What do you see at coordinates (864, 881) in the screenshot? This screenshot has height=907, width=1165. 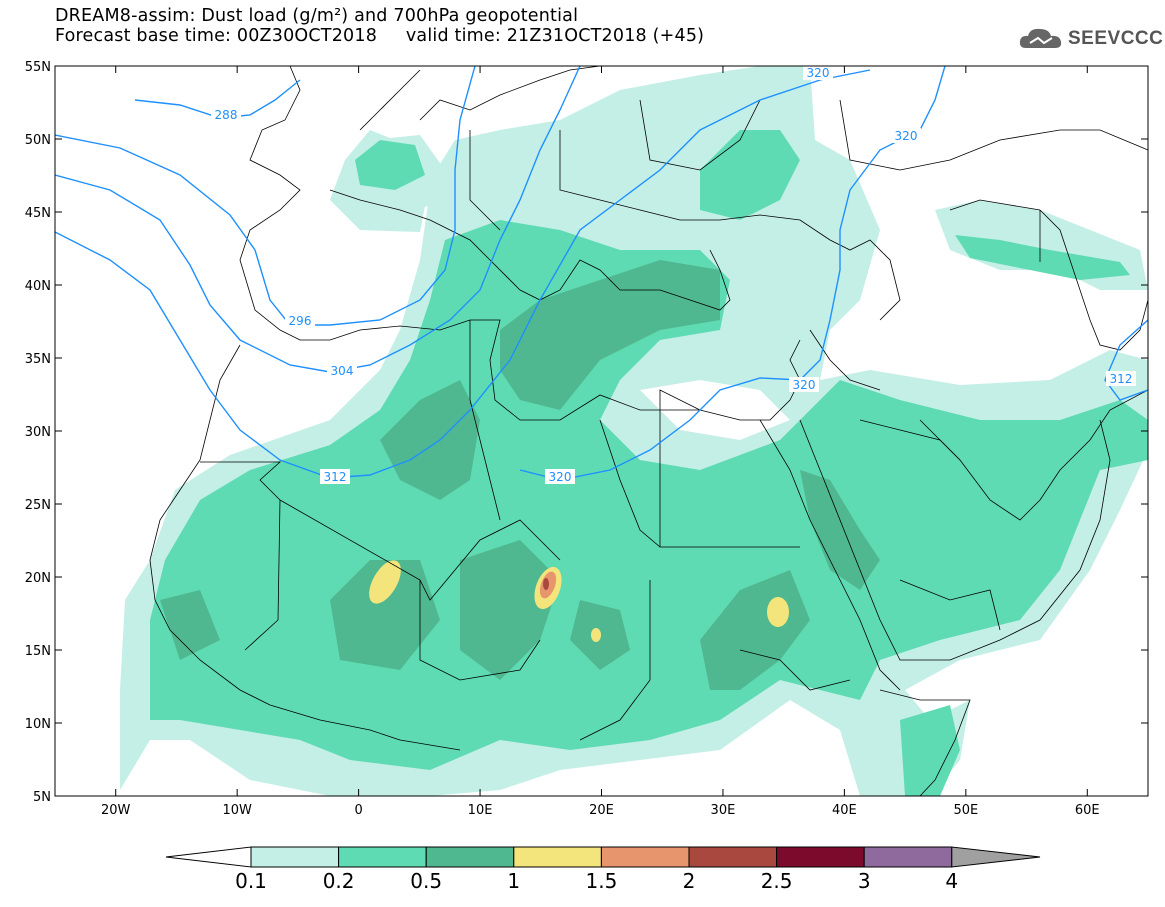 I see `colorbar-label: 3` at bounding box center [864, 881].